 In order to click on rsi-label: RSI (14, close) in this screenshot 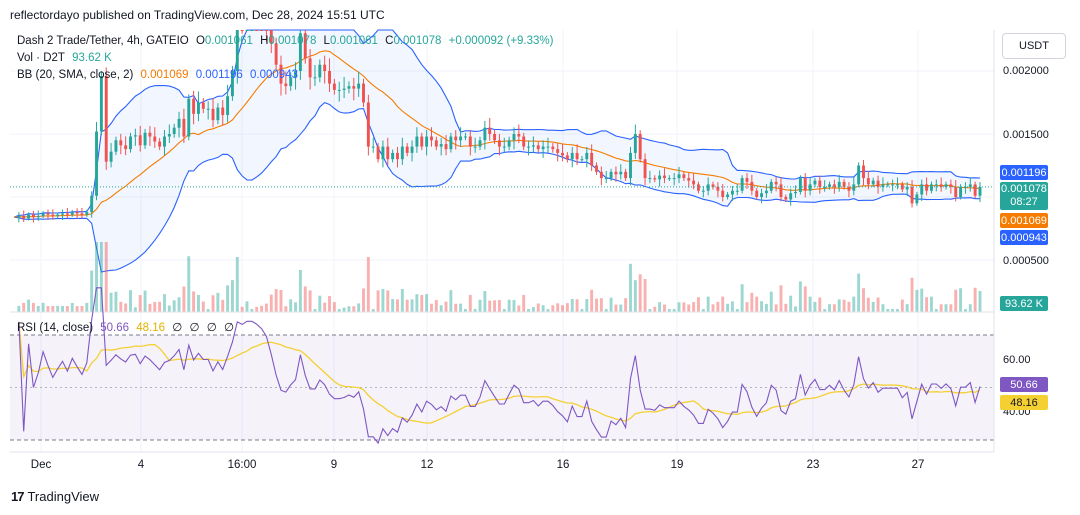, I will do `click(55, 328)`.